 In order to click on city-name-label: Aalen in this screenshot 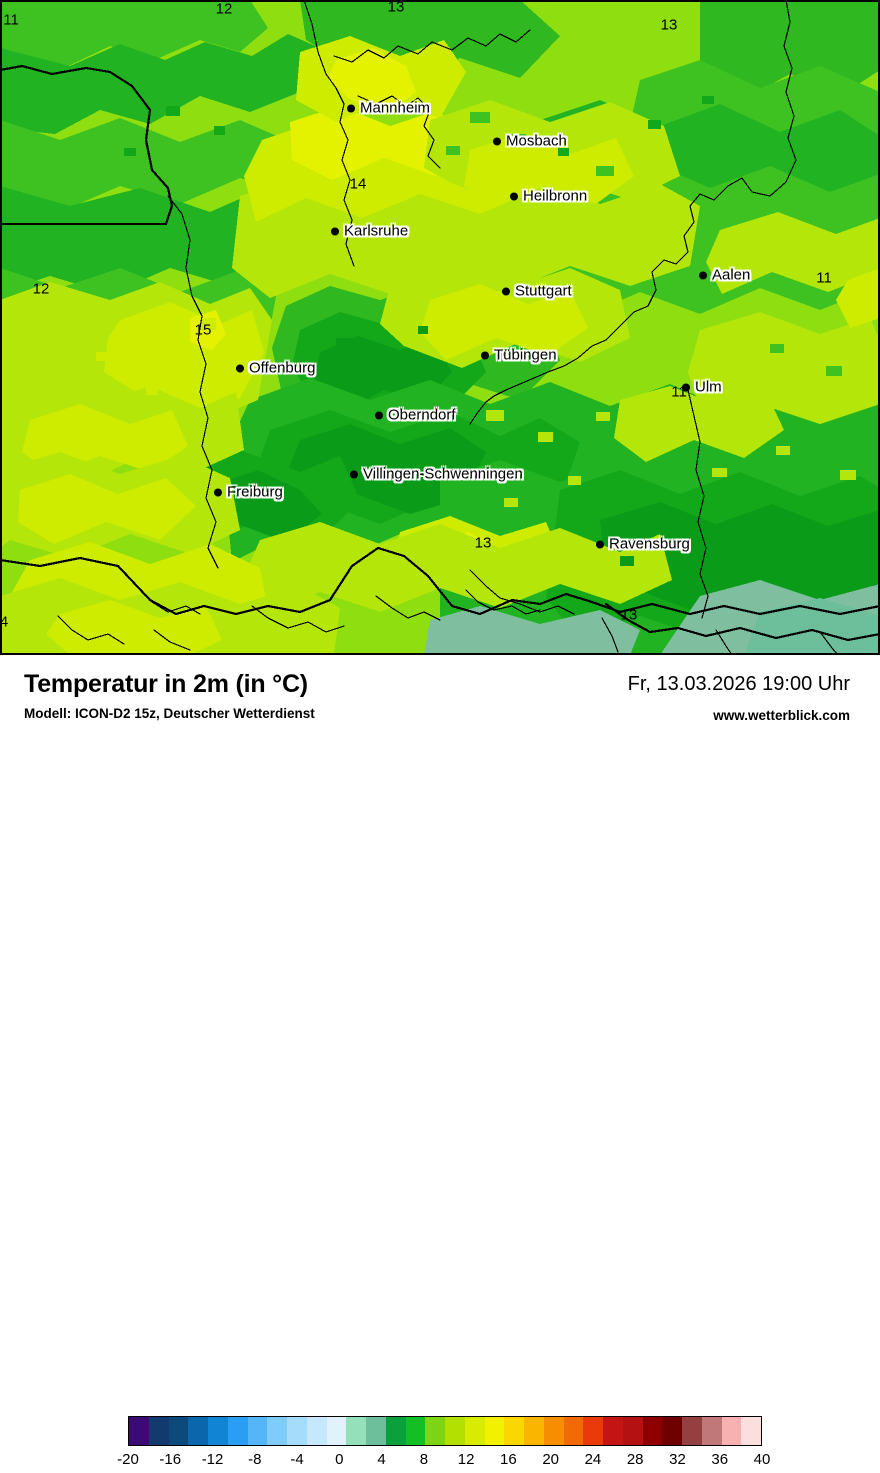, I will do `click(731, 275)`.